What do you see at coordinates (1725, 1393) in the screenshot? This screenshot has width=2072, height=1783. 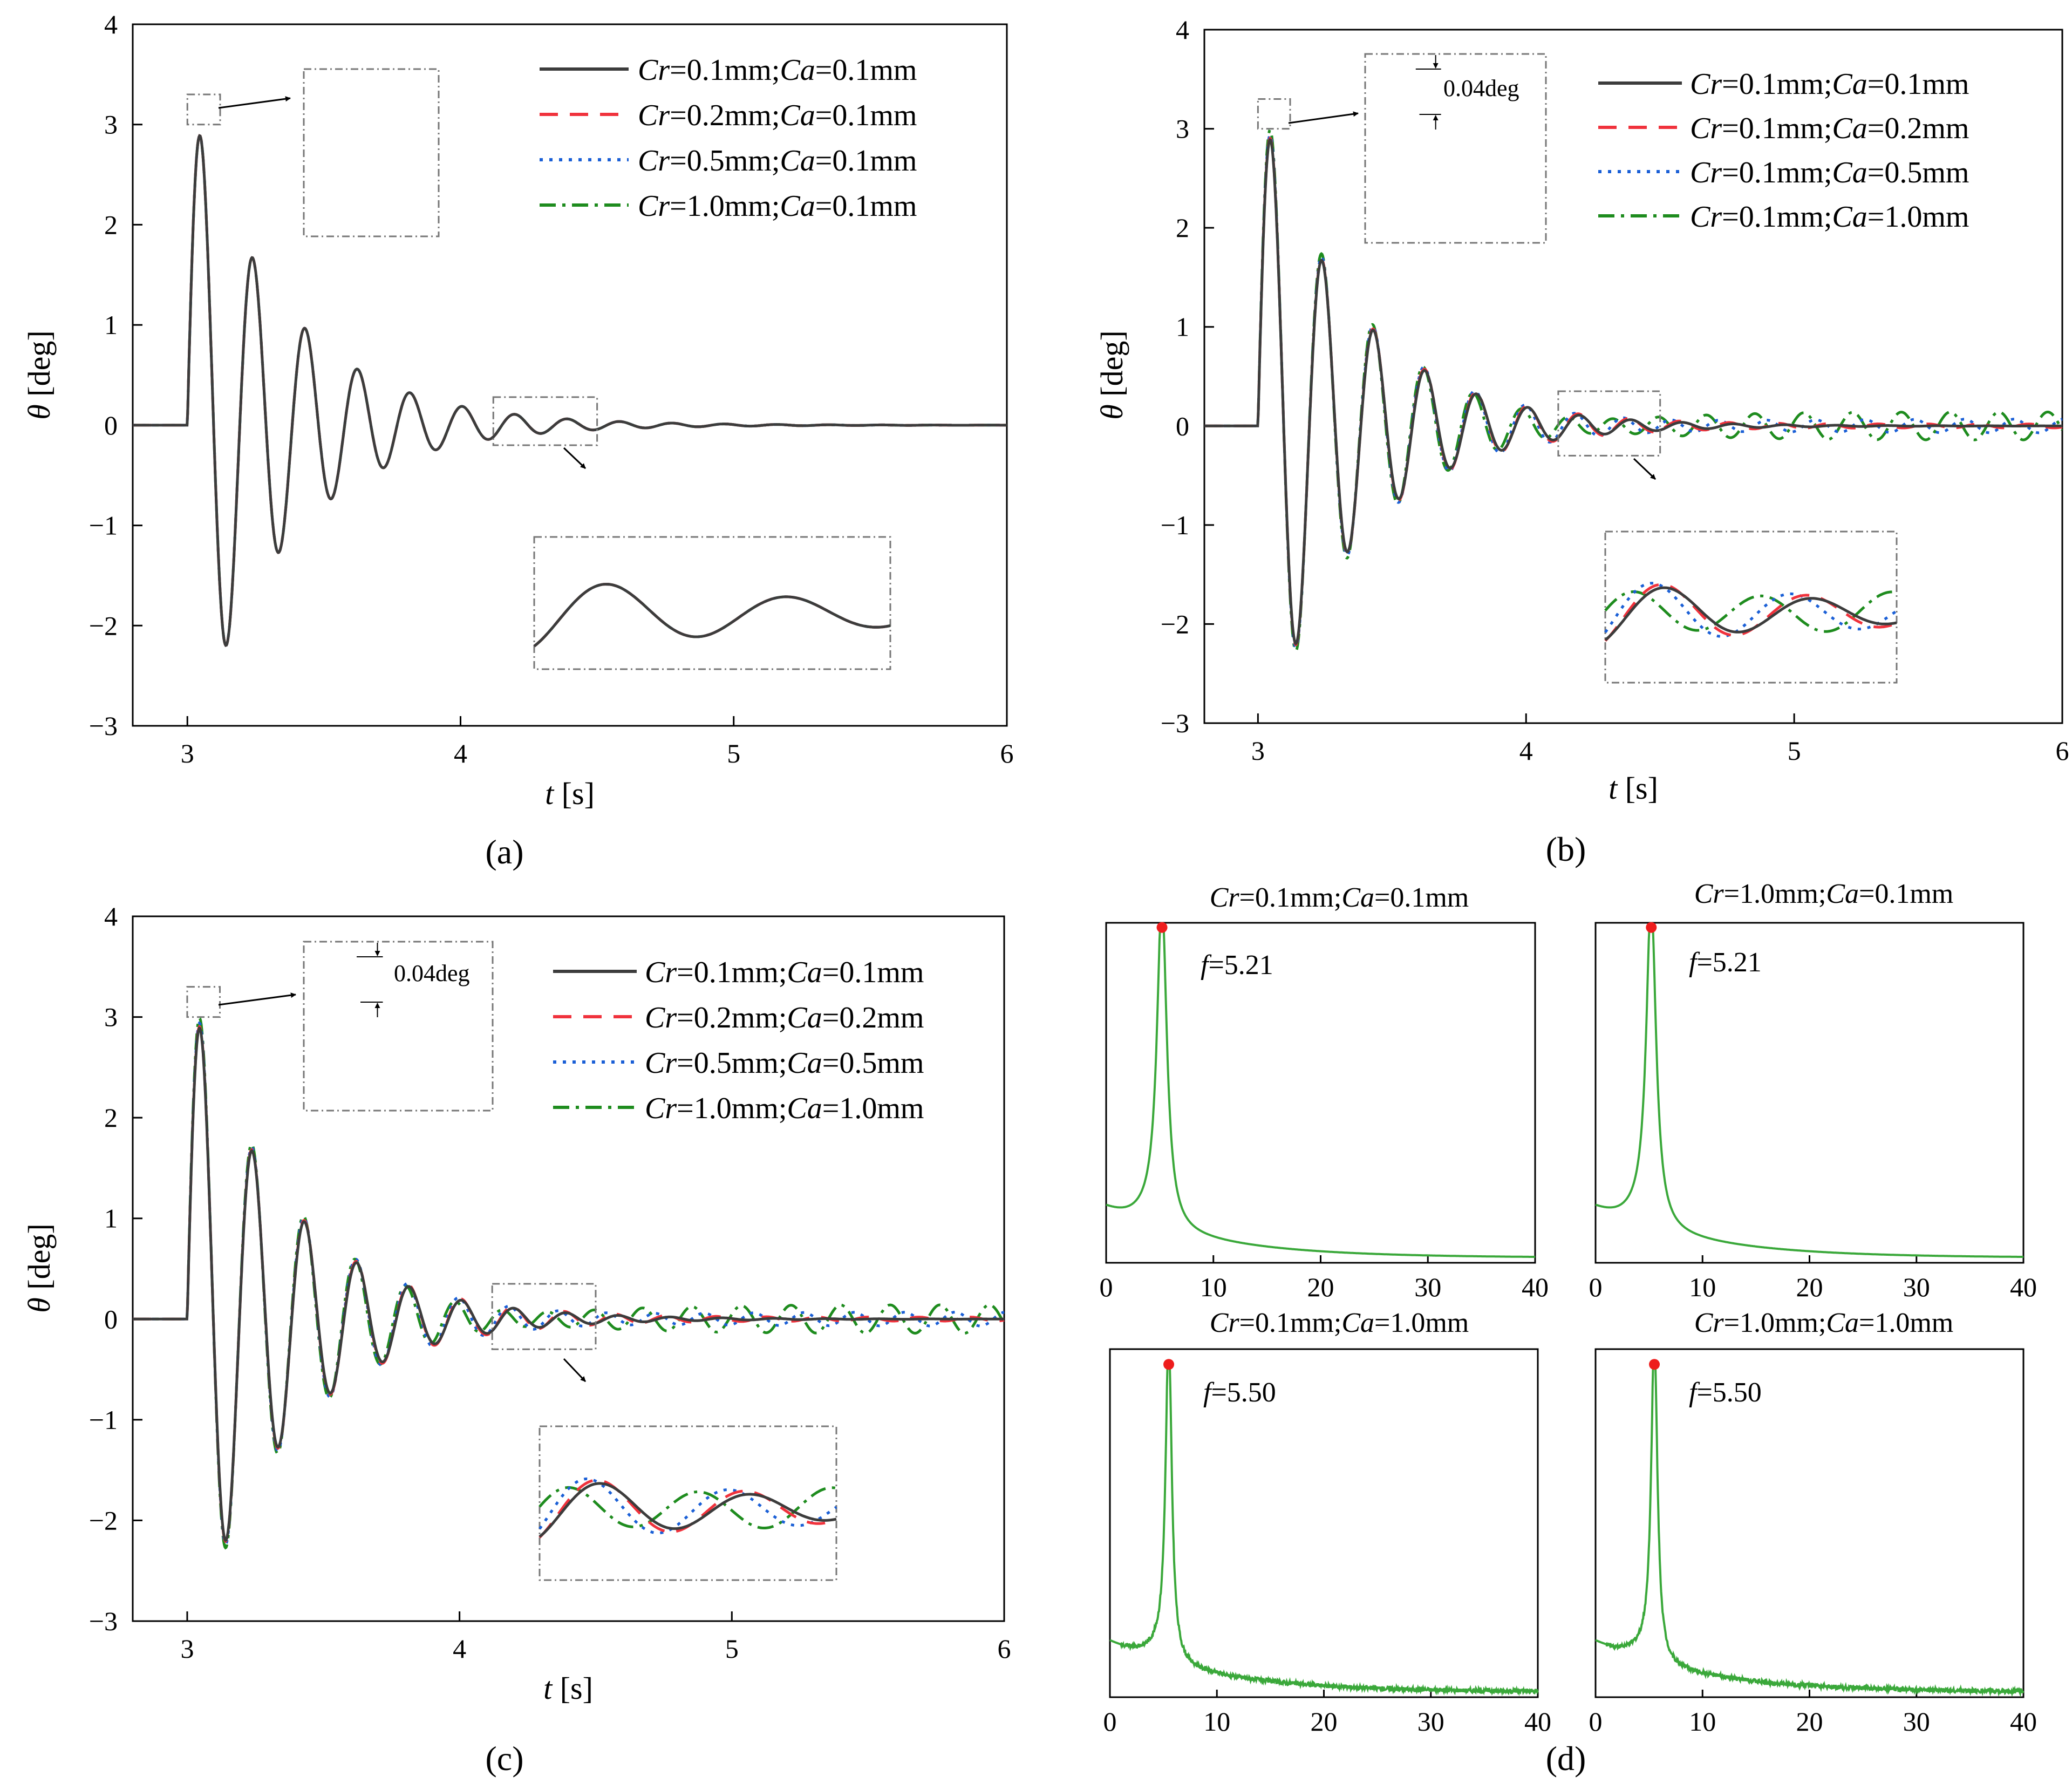 I see `spectrum-peak-label-4: f=5.50` at bounding box center [1725, 1393].